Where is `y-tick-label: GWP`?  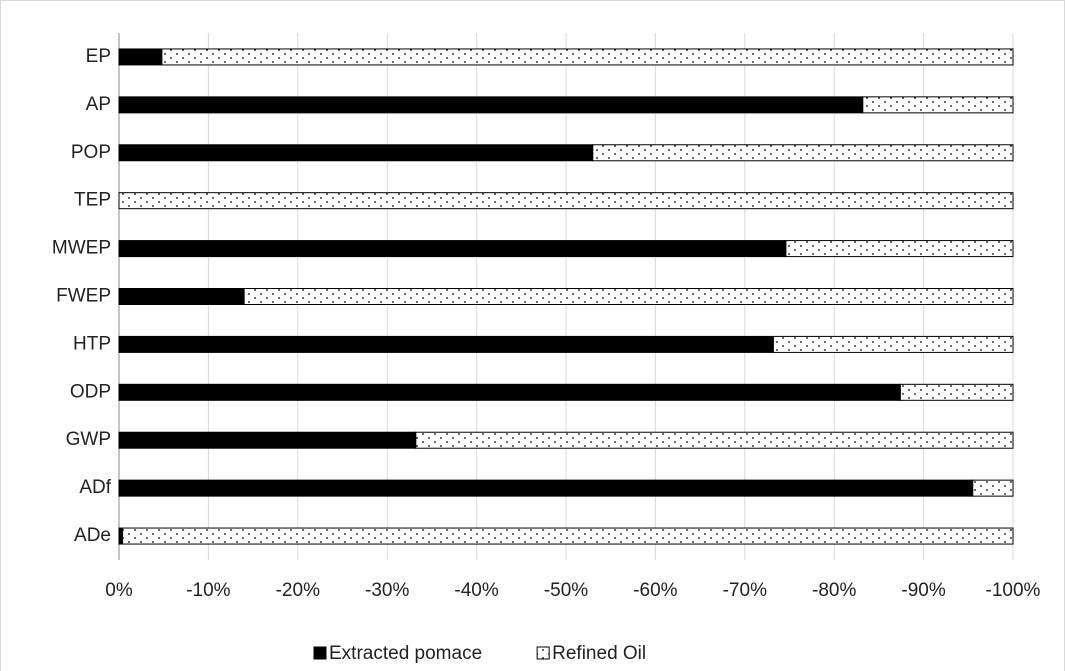
y-tick-label: GWP is located at coordinates (88, 439).